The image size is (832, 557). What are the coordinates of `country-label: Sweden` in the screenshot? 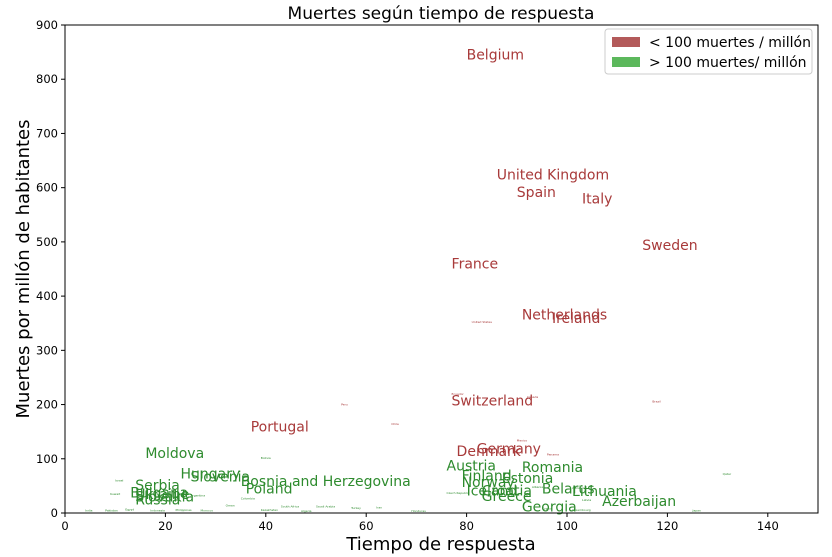 It's located at (669, 246).